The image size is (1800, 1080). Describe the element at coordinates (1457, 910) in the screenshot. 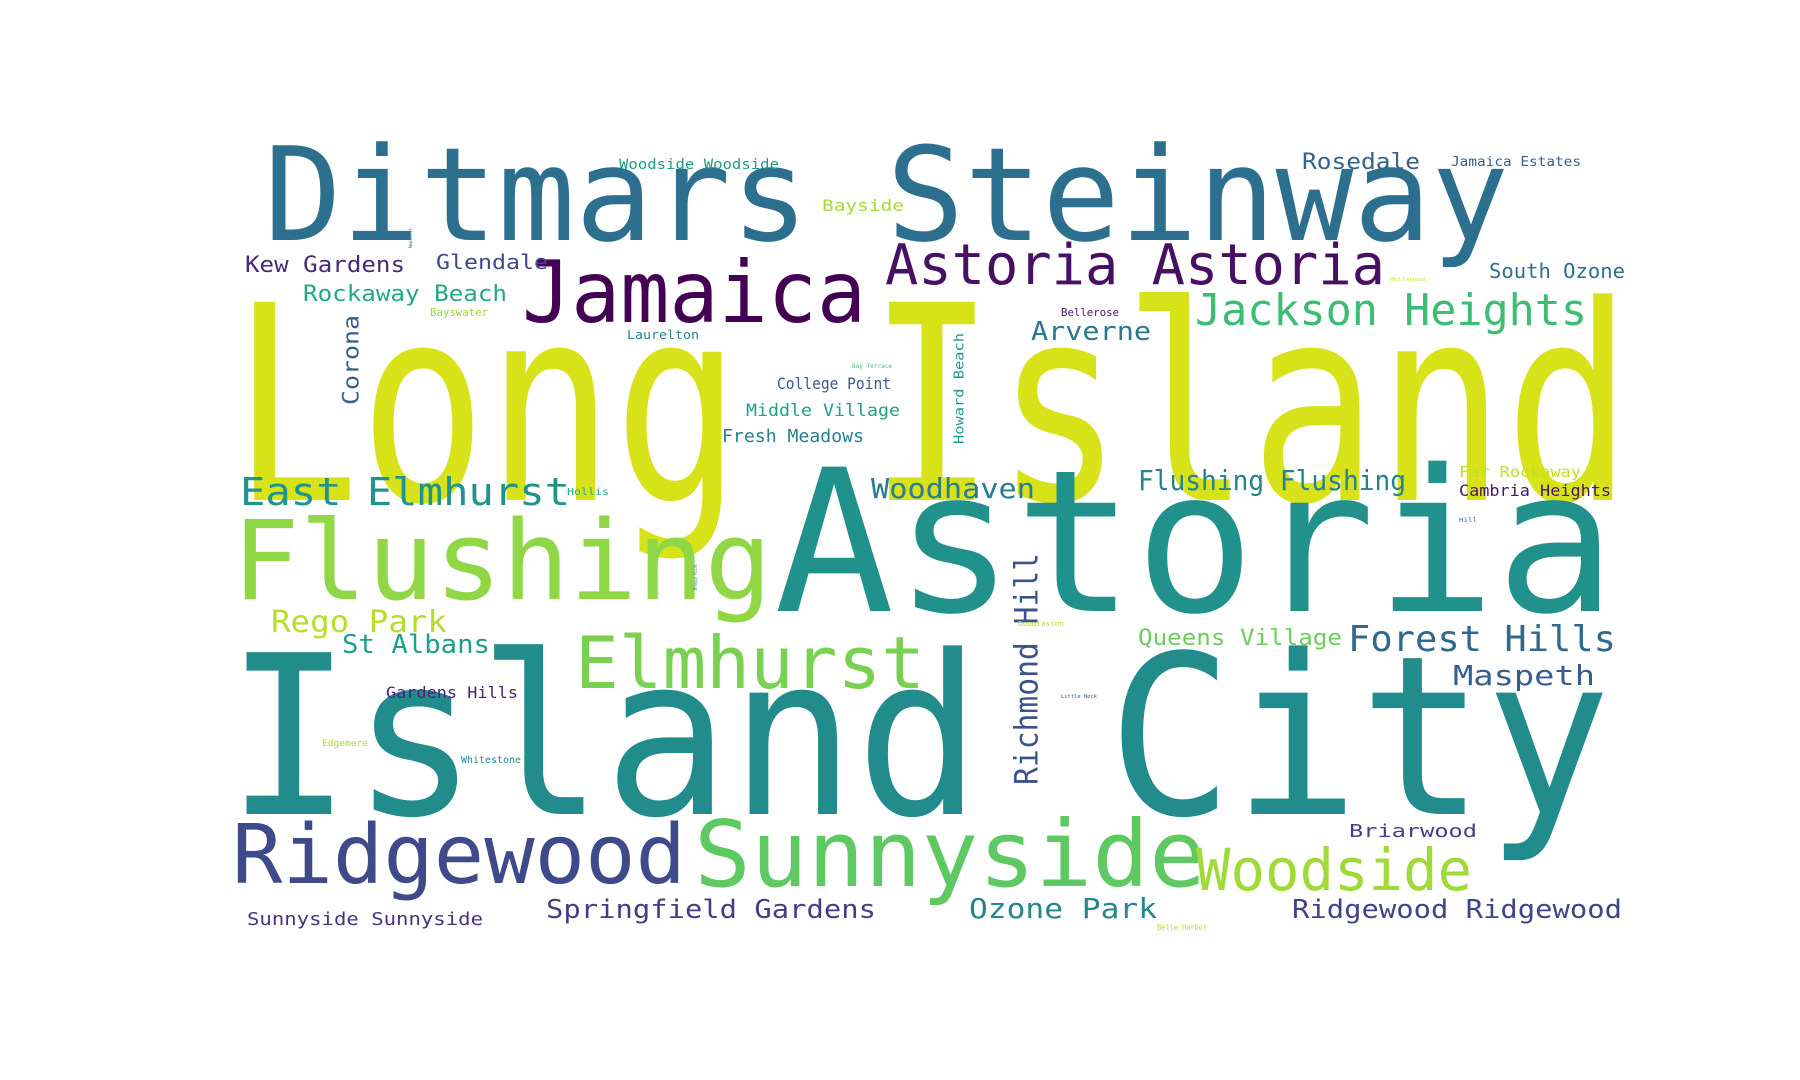

I see `cloud-word: Ridgewood Ridgewood` at that location.